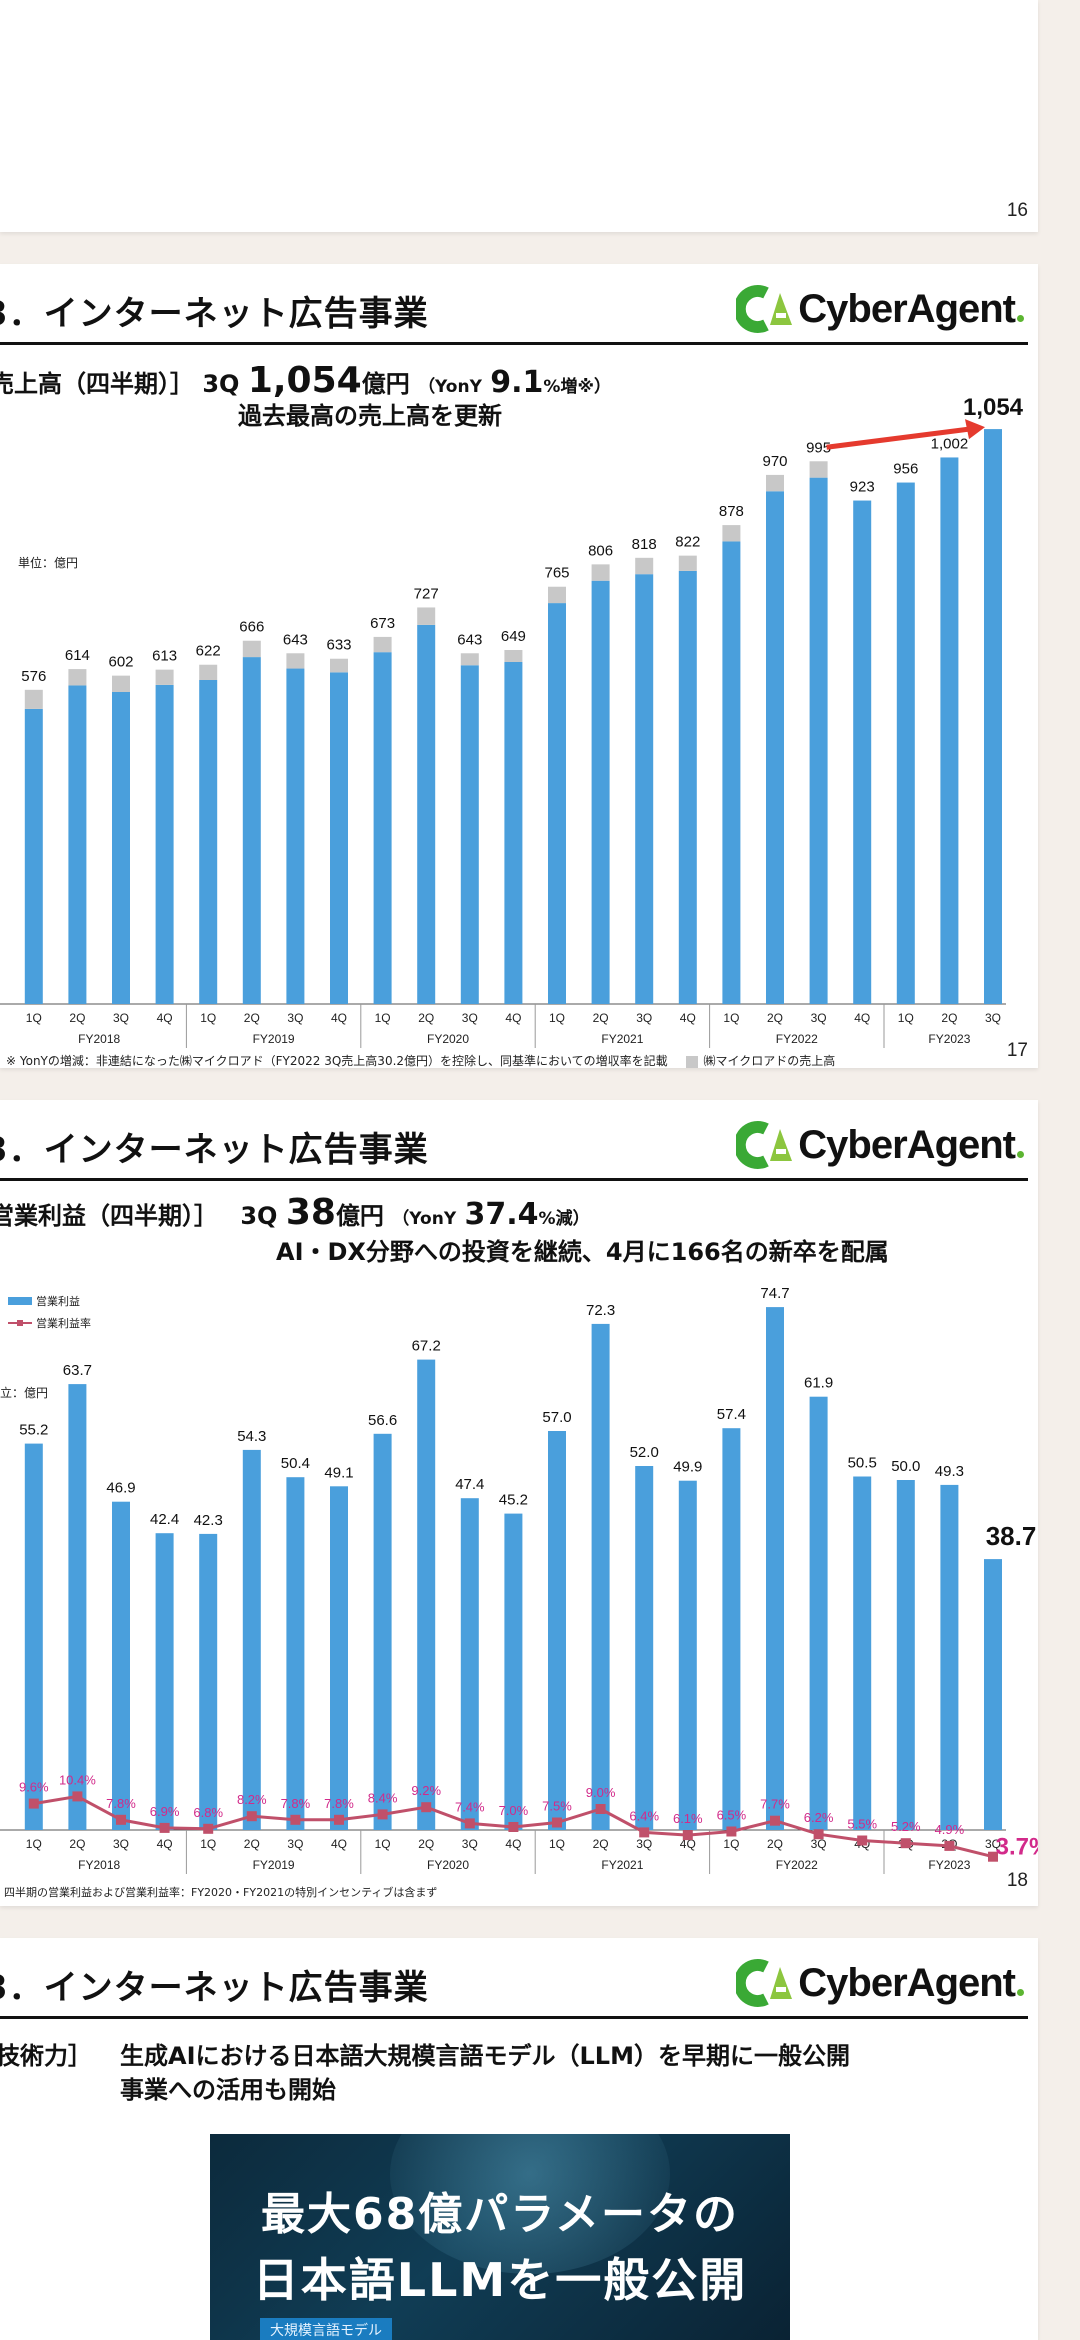 This screenshot has width=1080, height=2340. What do you see at coordinates (251, 1436) in the screenshot?
I see `profit-value-label: 54.3` at bounding box center [251, 1436].